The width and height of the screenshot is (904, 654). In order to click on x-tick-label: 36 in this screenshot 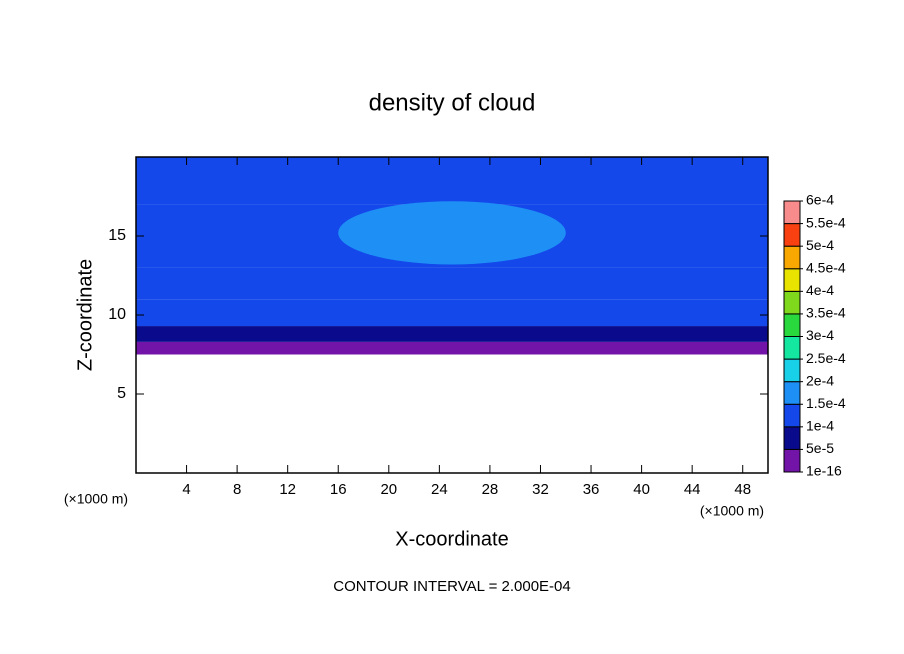, I will do `click(591, 489)`.